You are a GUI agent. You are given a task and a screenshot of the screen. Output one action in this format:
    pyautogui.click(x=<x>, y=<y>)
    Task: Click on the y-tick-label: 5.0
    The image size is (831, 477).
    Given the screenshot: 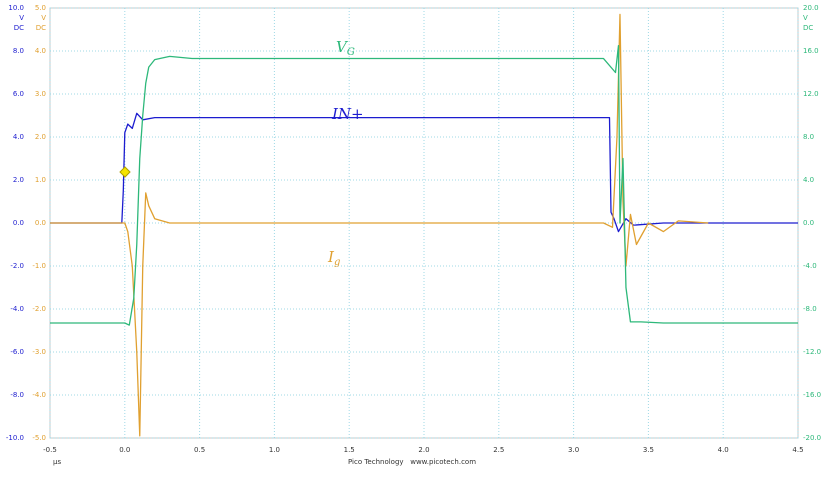 What is the action you would take?
    pyautogui.click(x=40, y=8)
    